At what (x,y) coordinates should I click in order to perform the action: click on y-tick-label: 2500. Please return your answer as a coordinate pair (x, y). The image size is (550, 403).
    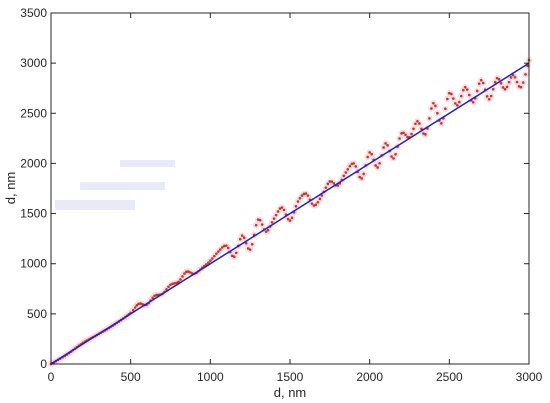
    Looking at the image, I should click on (33, 113).